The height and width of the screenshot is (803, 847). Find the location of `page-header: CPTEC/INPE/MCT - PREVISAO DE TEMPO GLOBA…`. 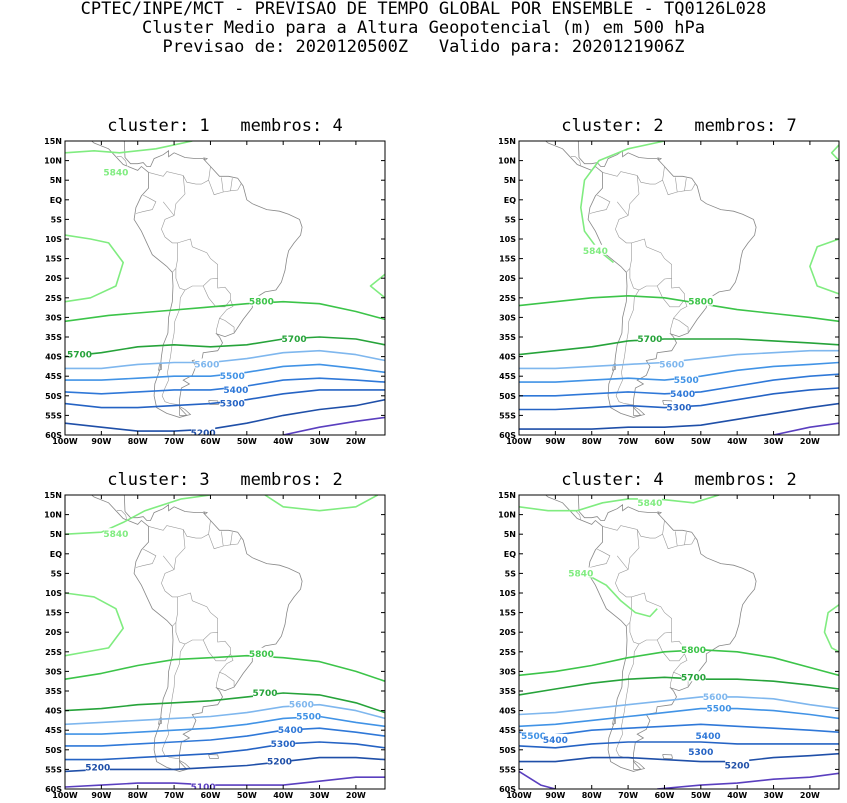

page-header: CPTEC/INPE/MCT - PREVISAO DE TEMPO GLOBA… is located at coordinates (423, 28).